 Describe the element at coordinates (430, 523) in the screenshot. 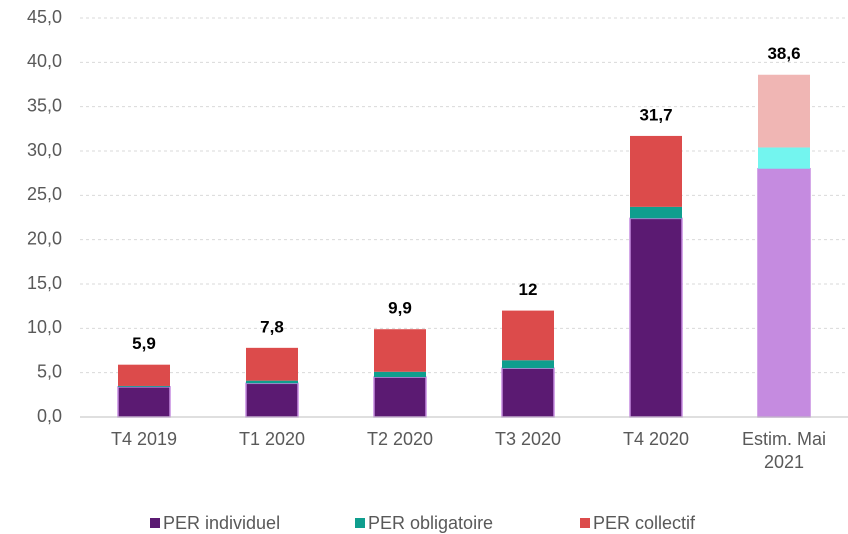

I see `legend-label: PER obligatoire` at that location.